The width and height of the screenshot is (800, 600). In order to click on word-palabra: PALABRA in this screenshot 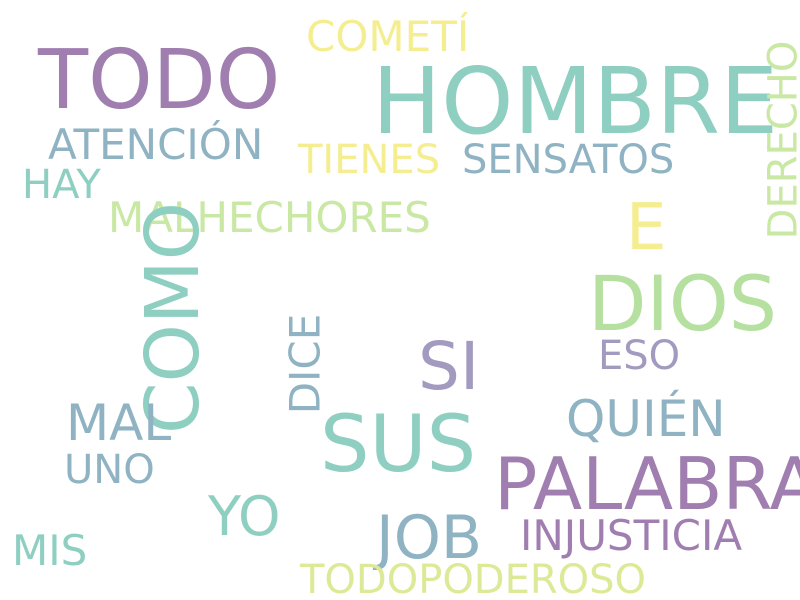, I will do `click(647, 484)`.